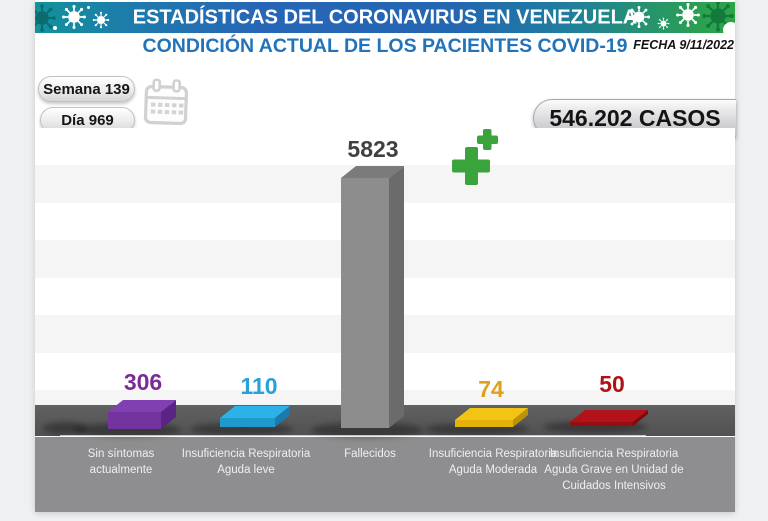  Describe the element at coordinates (143, 382) in the screenshot. I see `bar-value: 306` at that location.